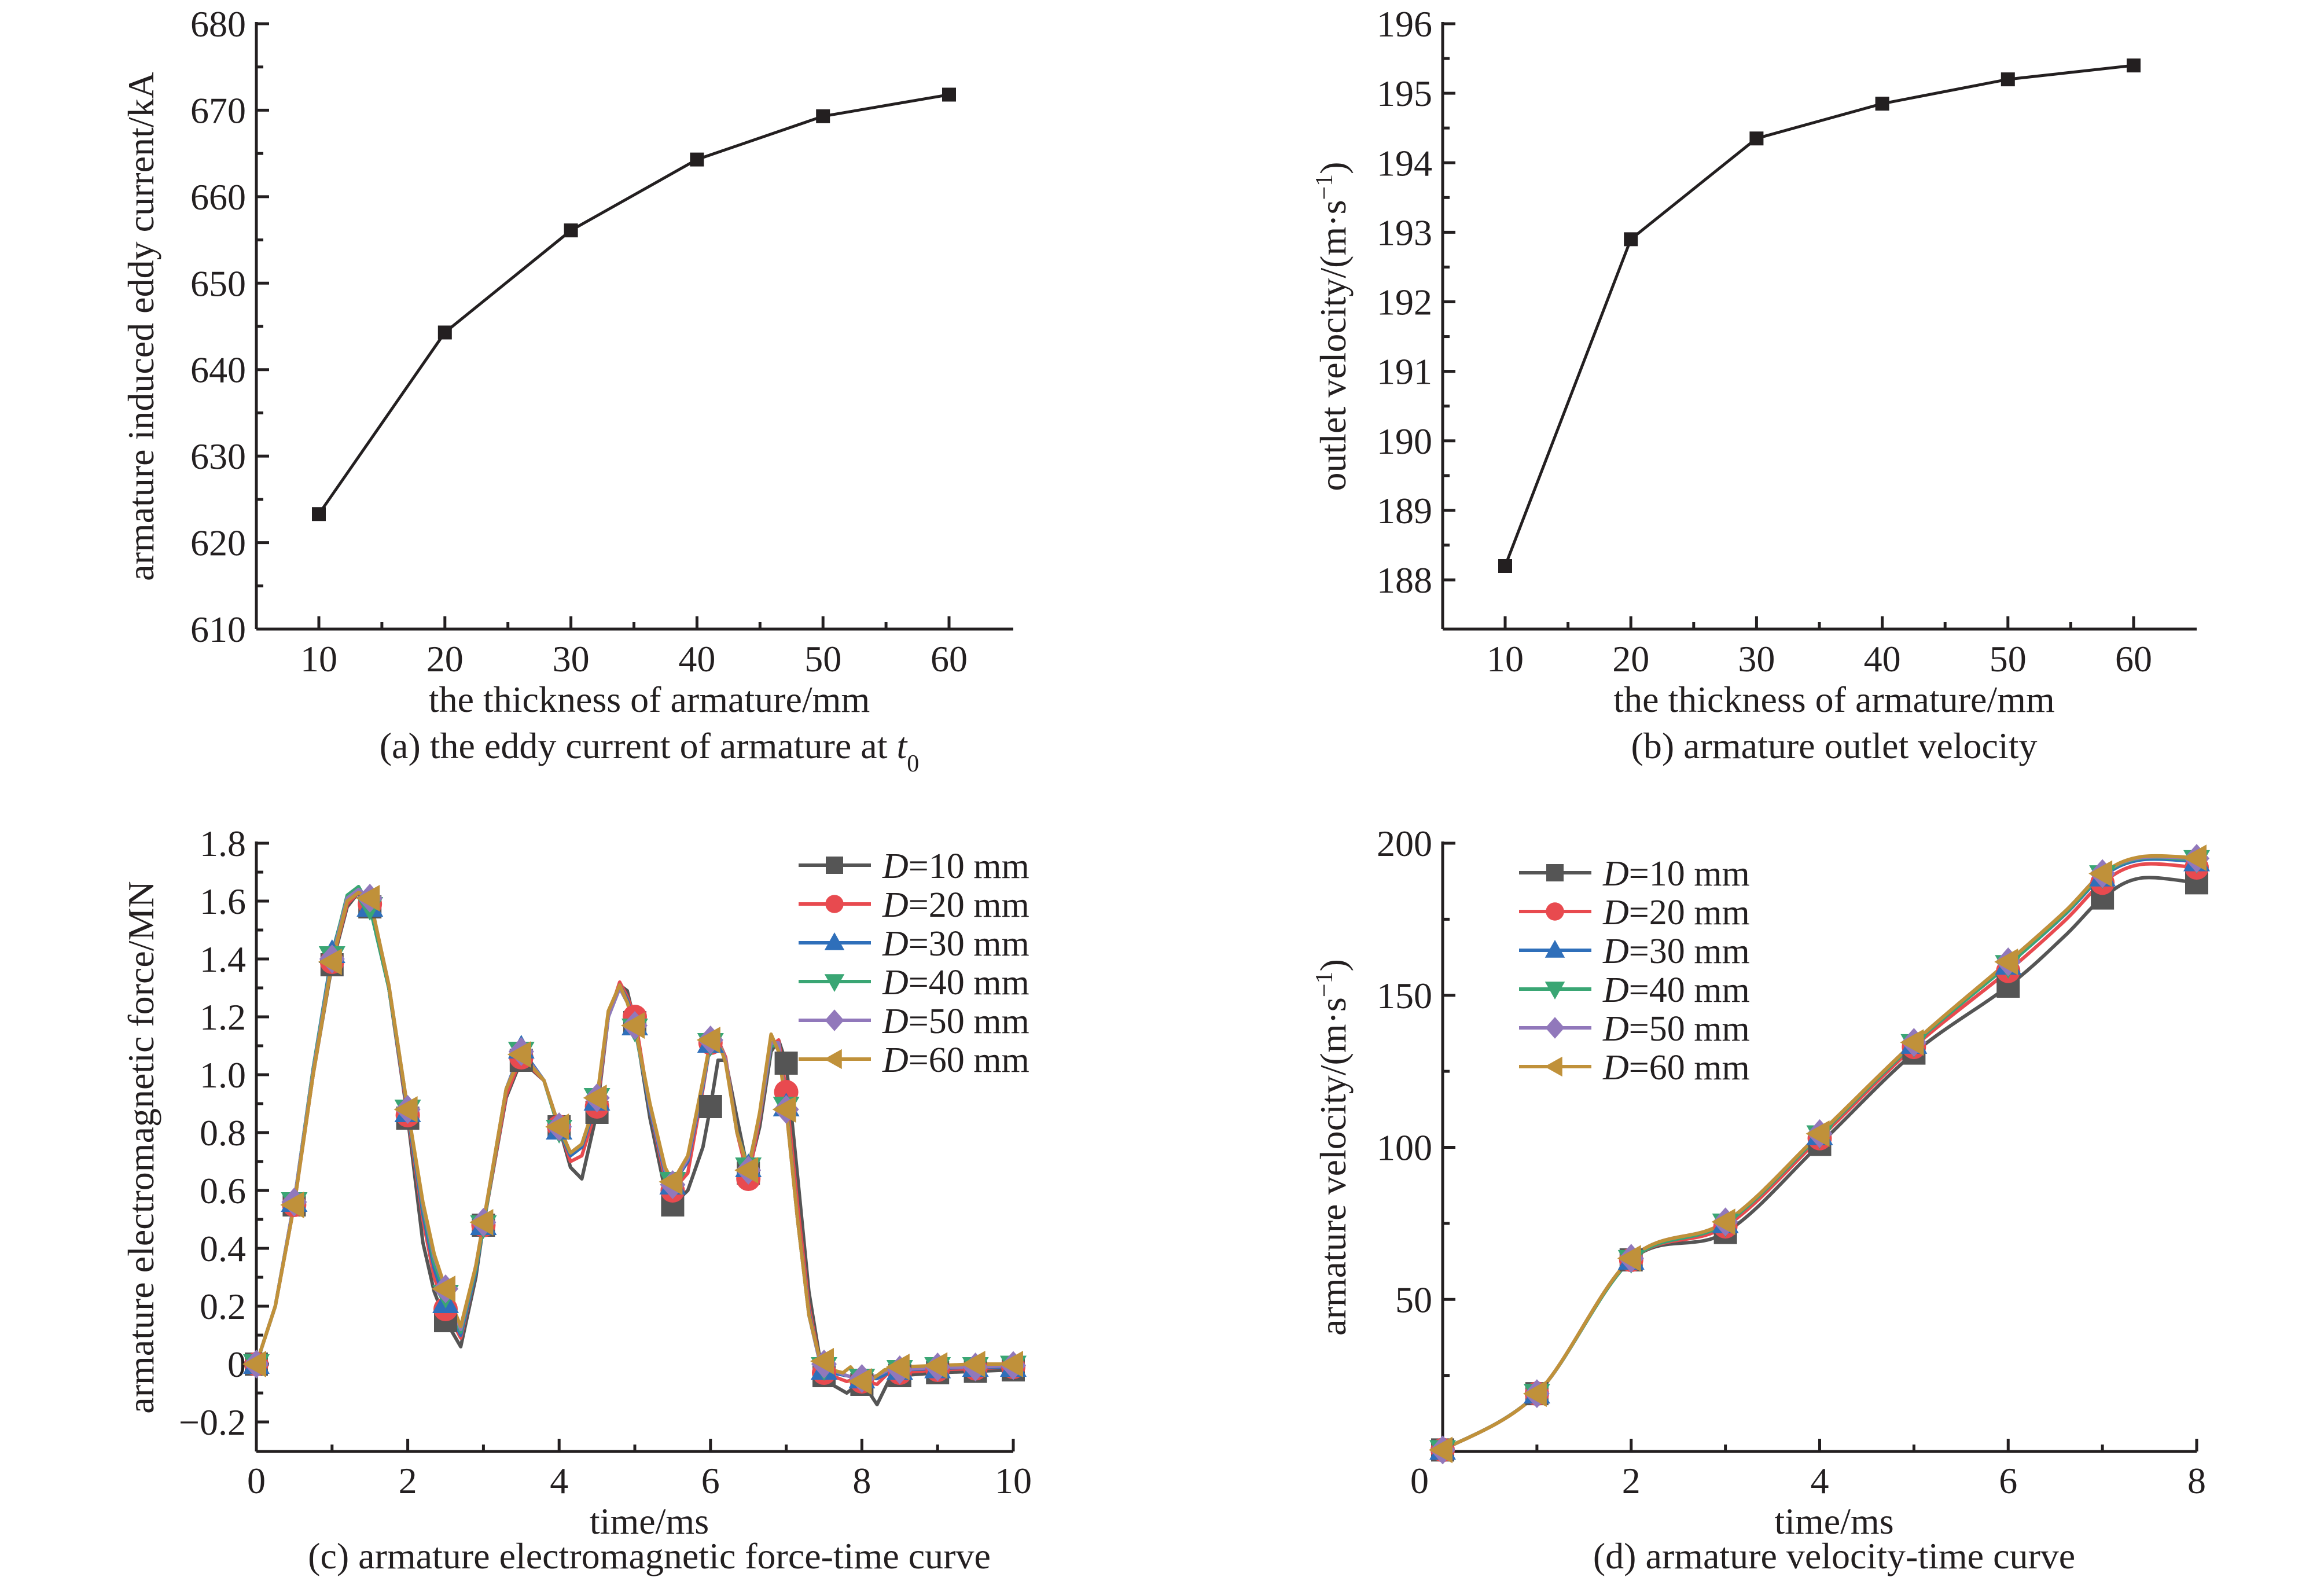  What do you see at coordinates (218, 24) in the screenshot?
I see `y-tick-label: 680` at bounding box center [218, 24].